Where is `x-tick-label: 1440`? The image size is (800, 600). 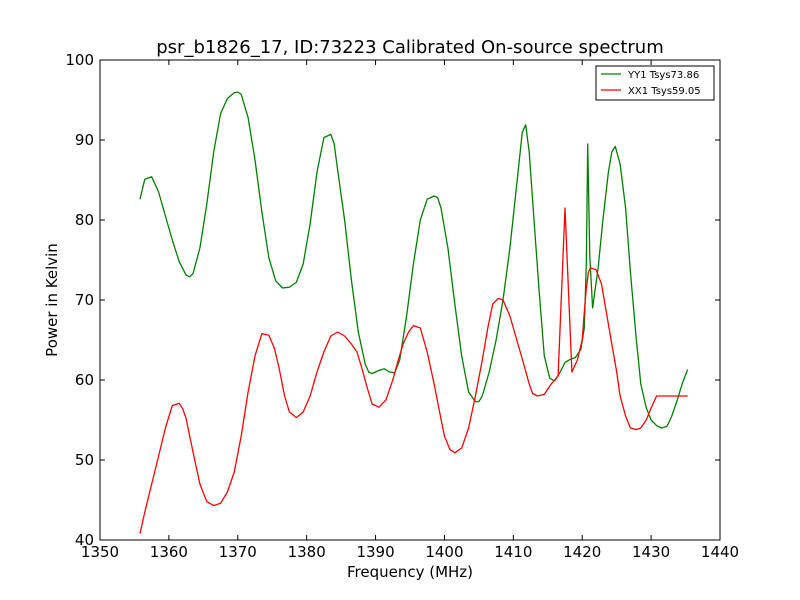
x-tick-label: 1440 is located at coordinates (720, 552).